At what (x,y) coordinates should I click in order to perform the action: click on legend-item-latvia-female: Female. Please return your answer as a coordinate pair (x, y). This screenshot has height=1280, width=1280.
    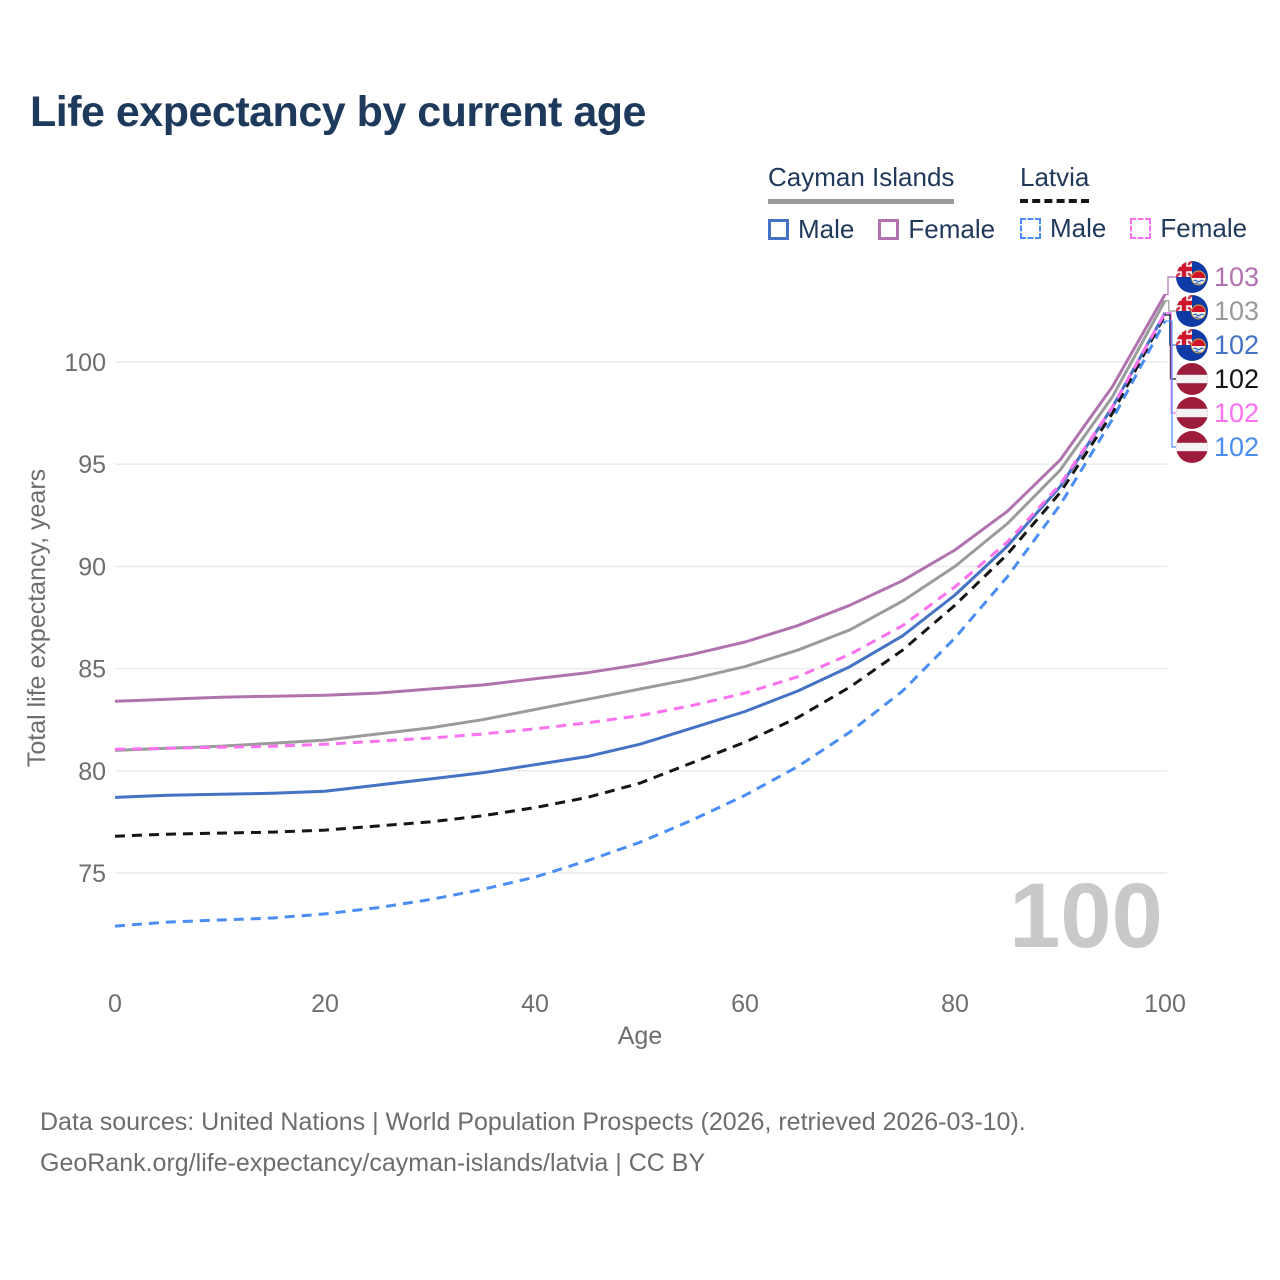
    Looking at the image, I should click on (1188, 228).